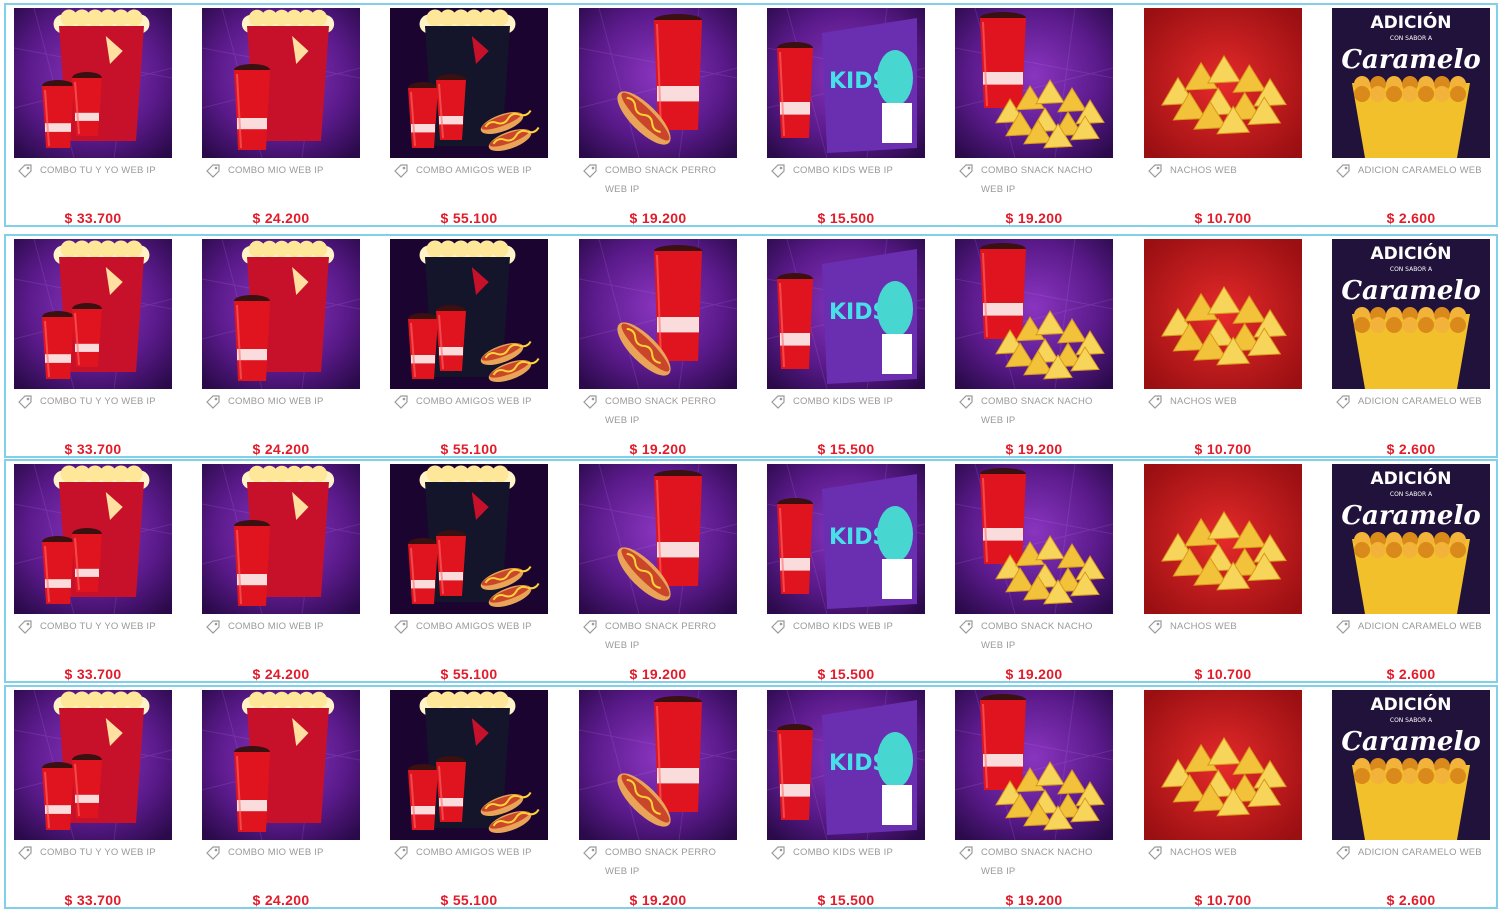 The image size is (1503, 914). Describe the element at coordinates (1410, 291) in the screenshot. I see `caramelo-script: Caramelo` at that location.